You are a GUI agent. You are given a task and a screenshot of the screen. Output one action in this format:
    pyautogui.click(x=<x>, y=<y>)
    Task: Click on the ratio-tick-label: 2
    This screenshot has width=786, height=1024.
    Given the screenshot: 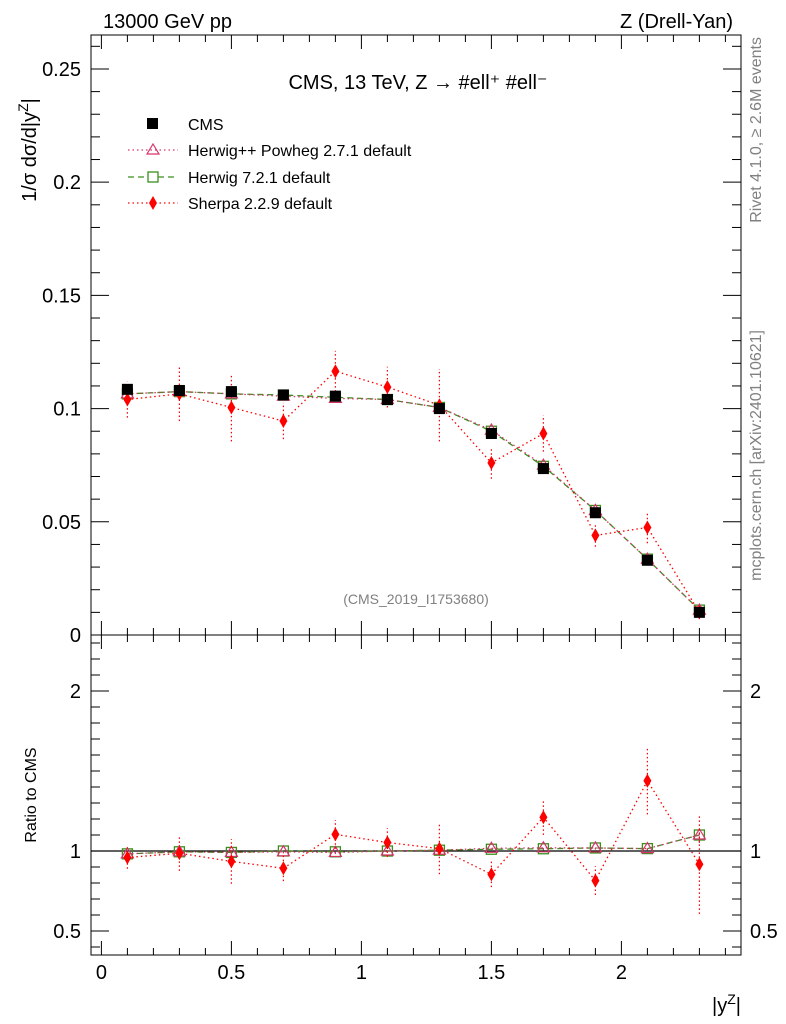 What is the action you would take?
    pyautogui.click(x=75, y=692)
    